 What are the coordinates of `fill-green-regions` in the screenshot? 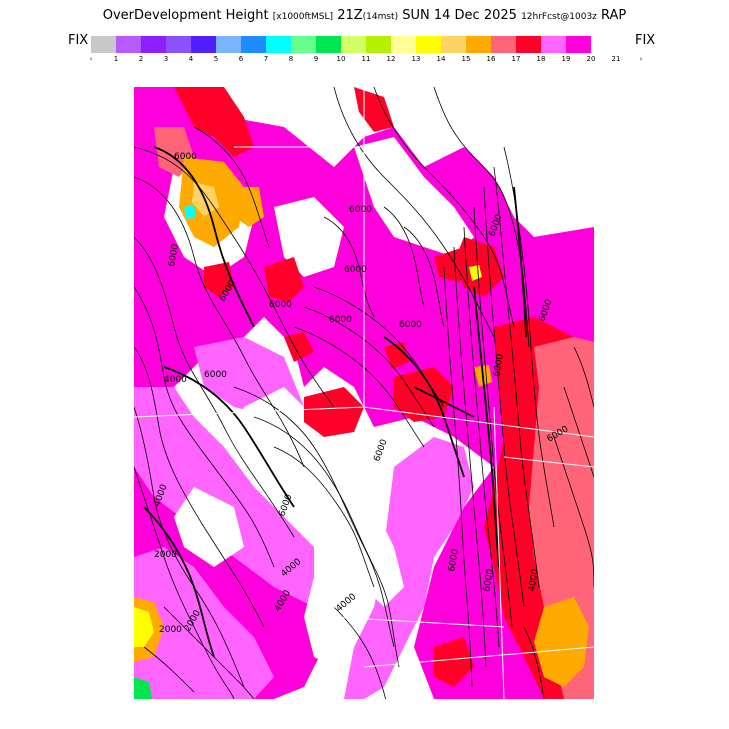 It's located at (165, 452).